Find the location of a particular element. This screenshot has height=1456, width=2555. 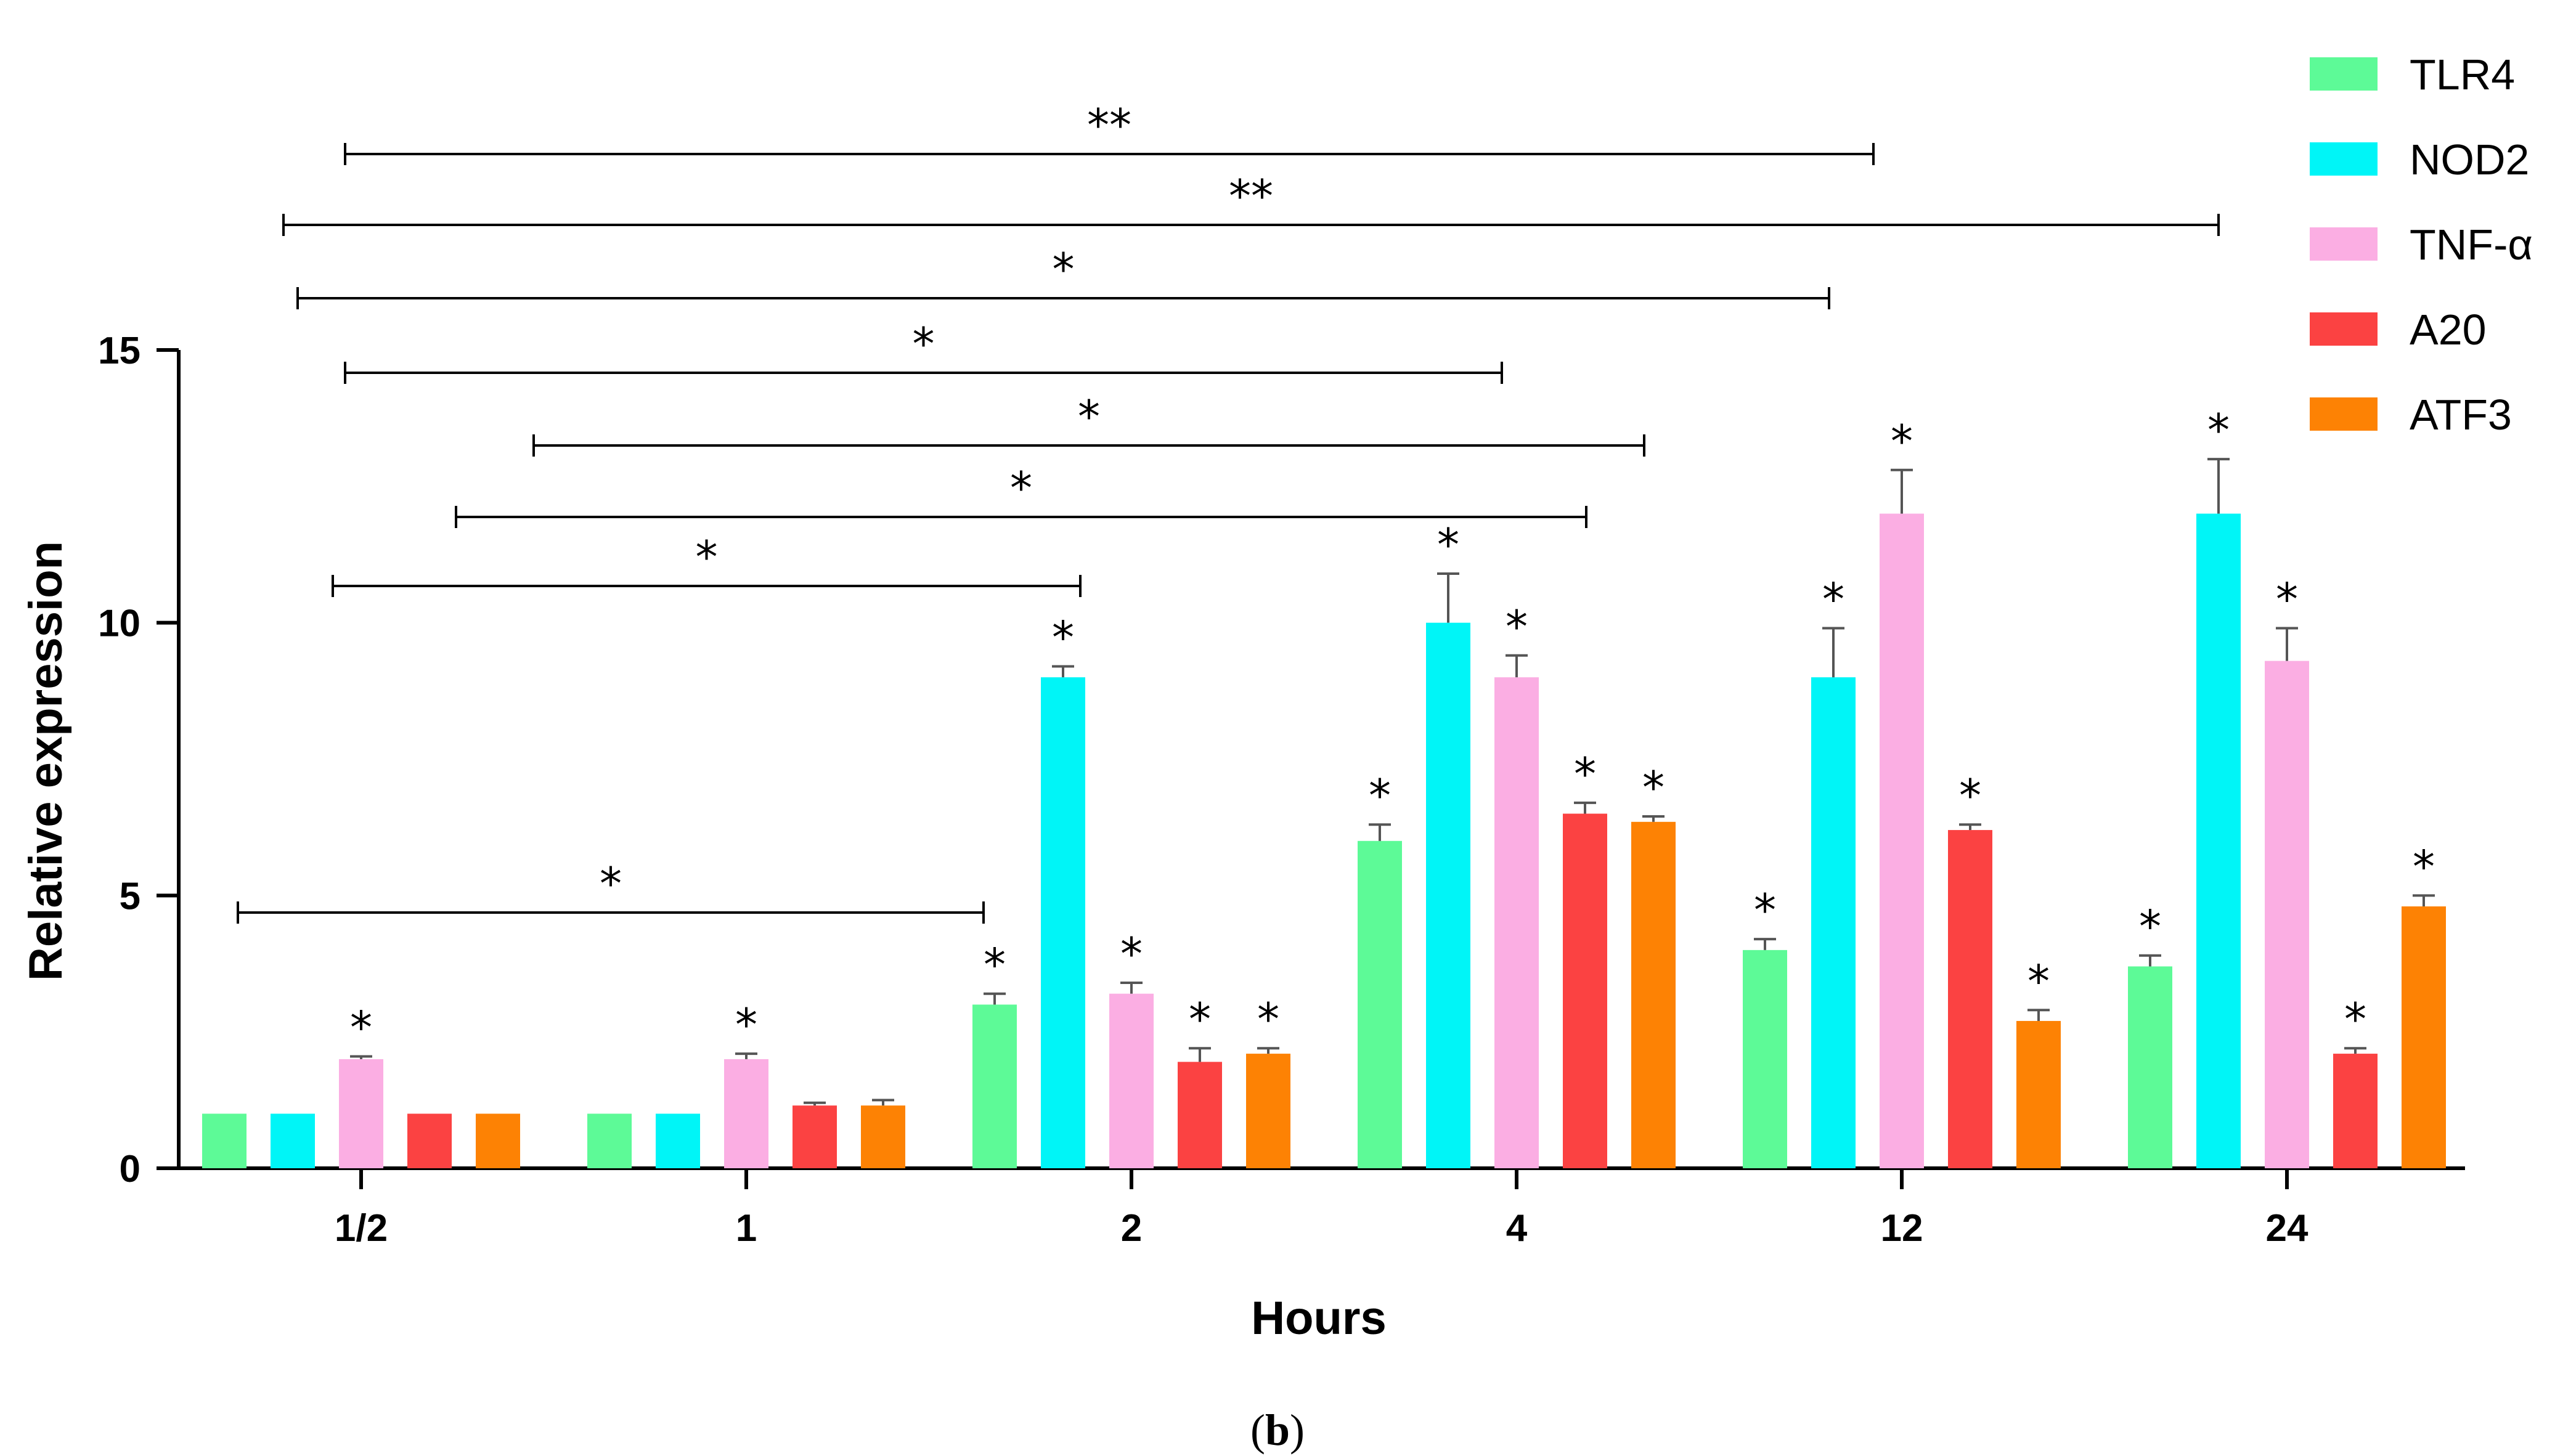

legend-label: TLR4 is located at coordinates (2462, 75).